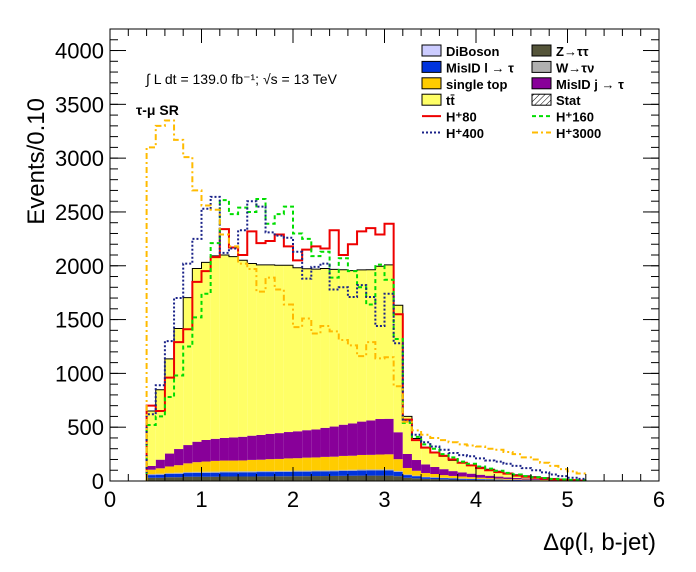  I want to click on legend-entry: Stat, so click(556, 100).